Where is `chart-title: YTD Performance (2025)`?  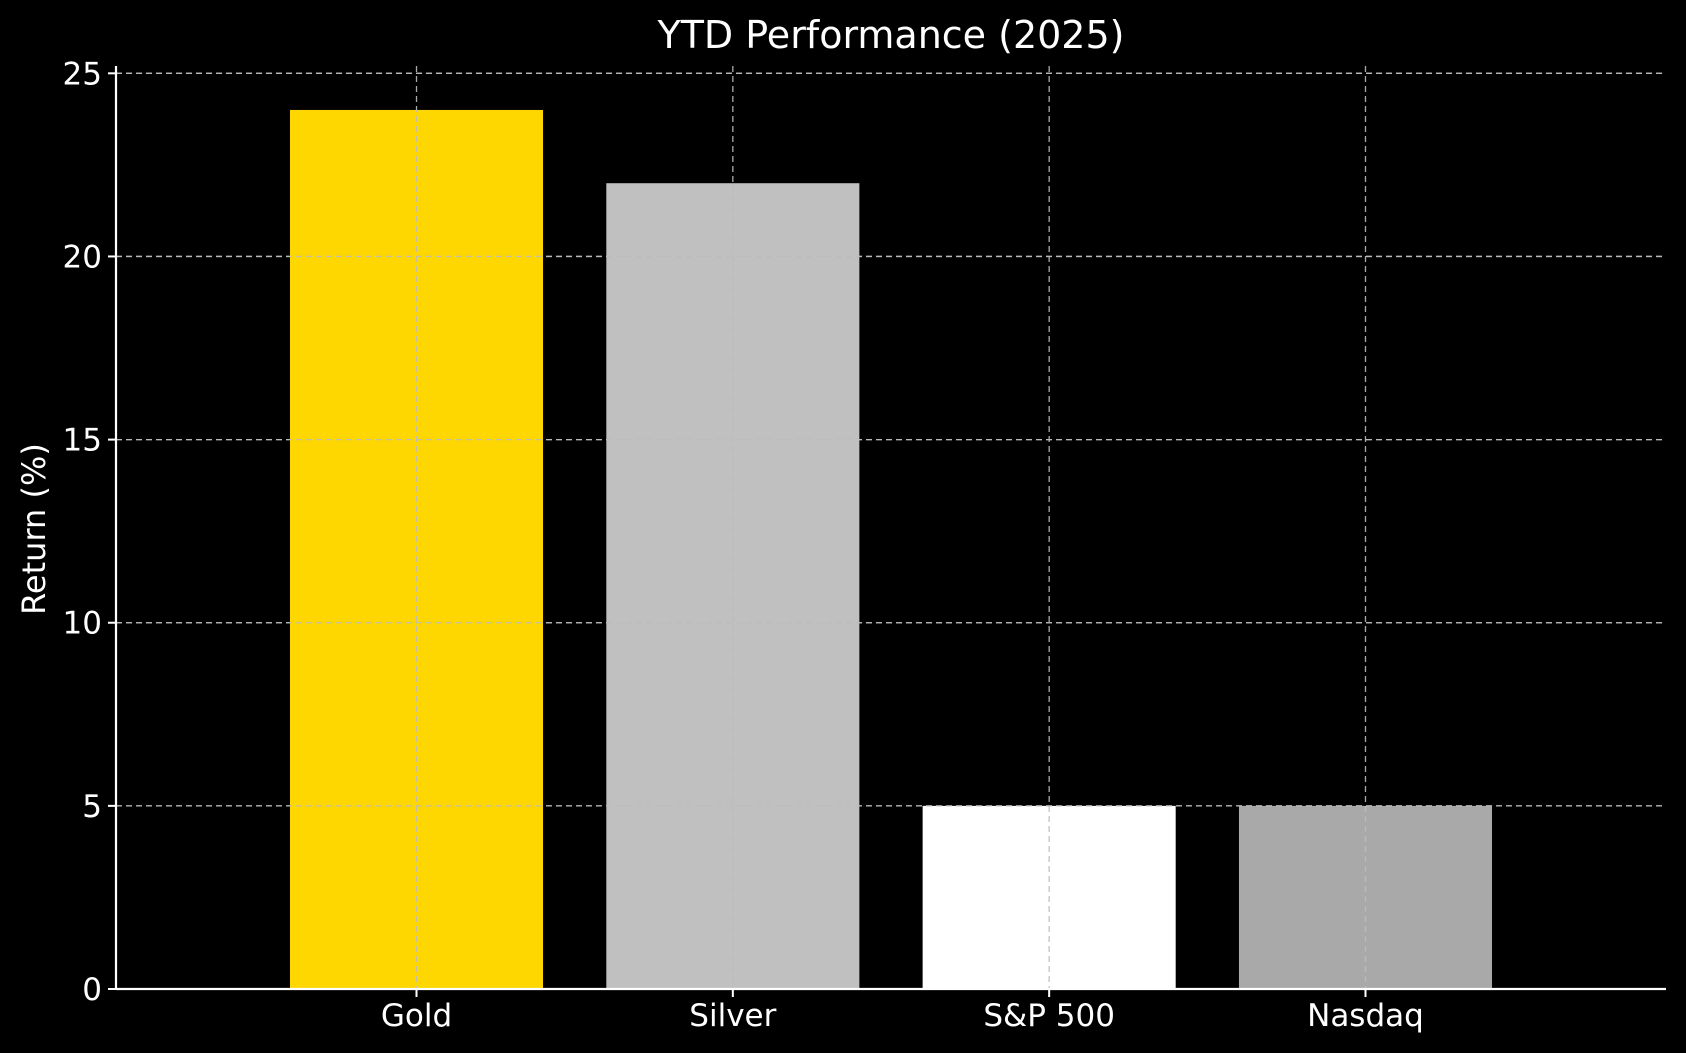 chart-title: YTD Performance (2025) is located at coordinates (890, 35).